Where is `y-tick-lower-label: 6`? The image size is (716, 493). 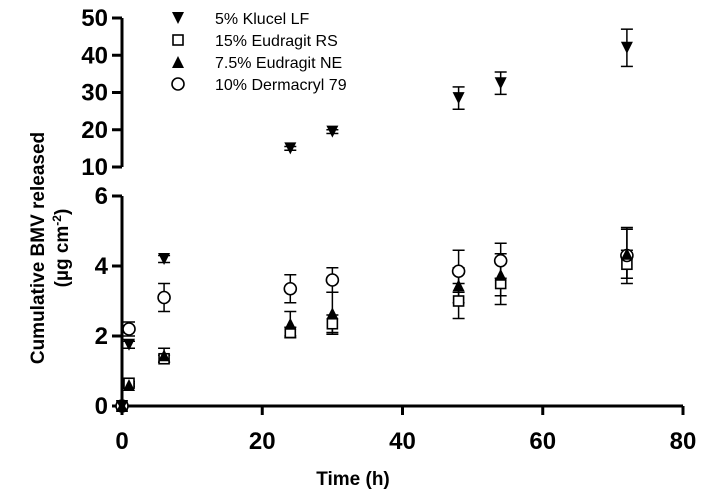
y-tick-lower-label: 6 is located at coordinates (101, 196).